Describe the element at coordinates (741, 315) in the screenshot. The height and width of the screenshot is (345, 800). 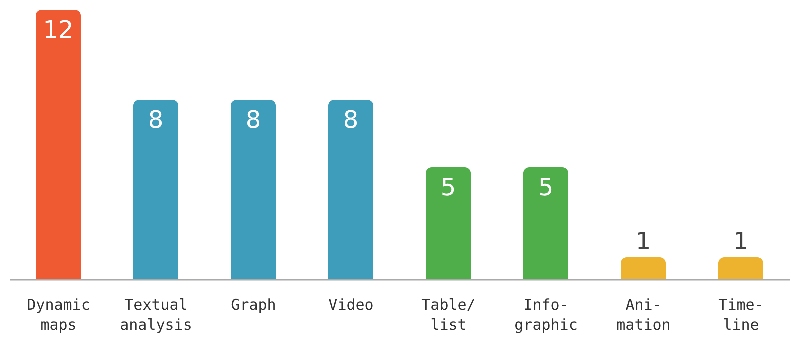
I see `x-tick-label: Time- line` at that location.